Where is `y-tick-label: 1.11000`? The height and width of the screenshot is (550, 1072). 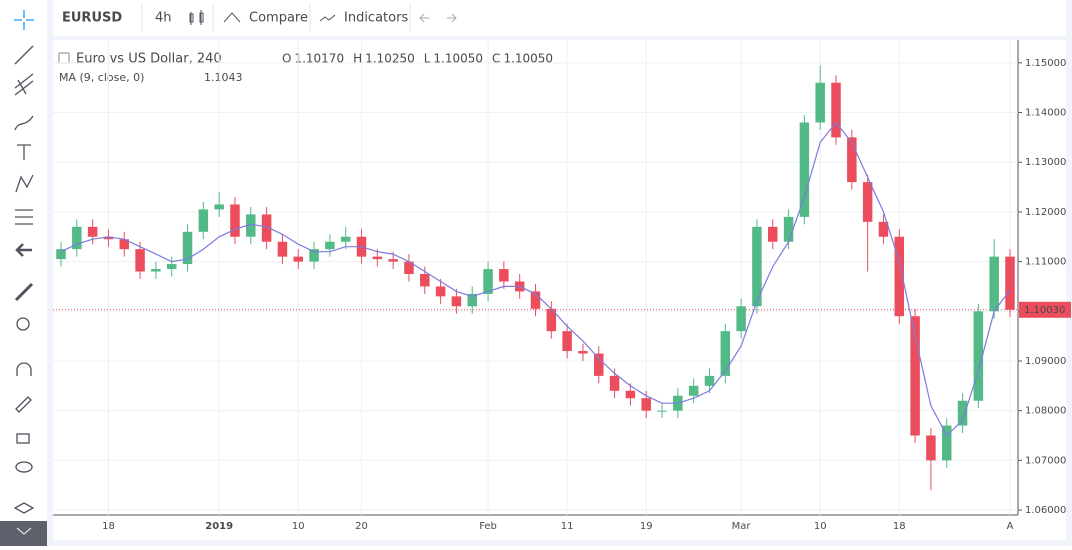
y-tick-label: 1.11000 is located at coordinates (1045, 262).